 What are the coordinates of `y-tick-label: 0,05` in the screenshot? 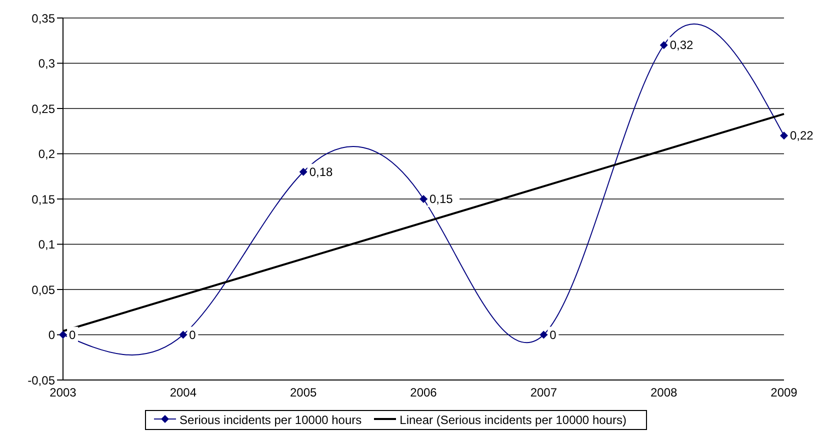 It's located at (44, 289).